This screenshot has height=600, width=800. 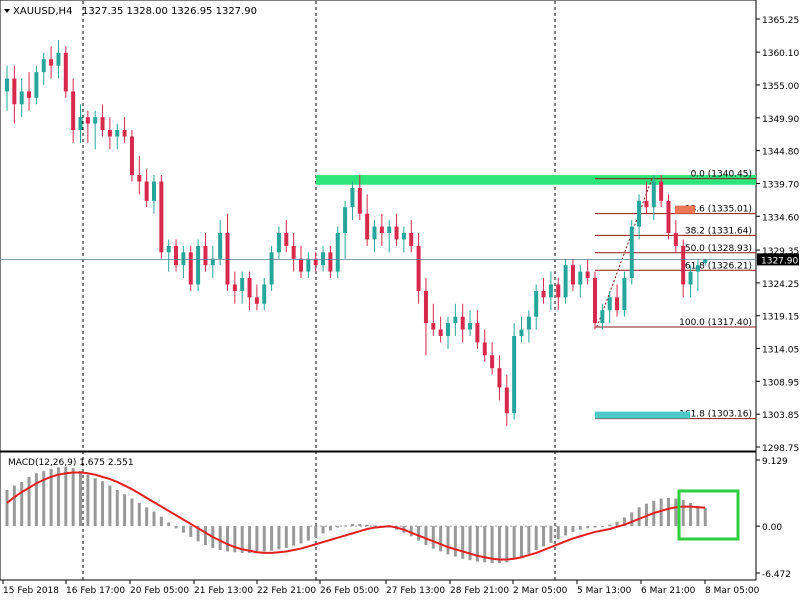 What do you see at coordinates (7, 11) in the screenshot?
I see `dropdown-arrow-icon` at bounding box center [7, 11].